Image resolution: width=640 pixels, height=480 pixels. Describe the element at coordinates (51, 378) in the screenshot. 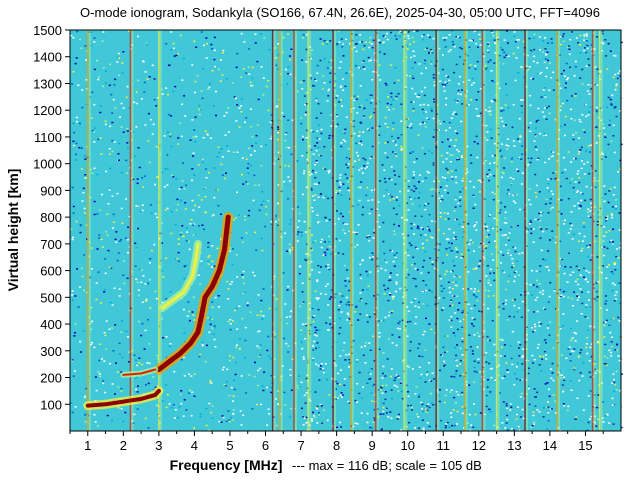

I see `y-tick-label: 200` at that location.